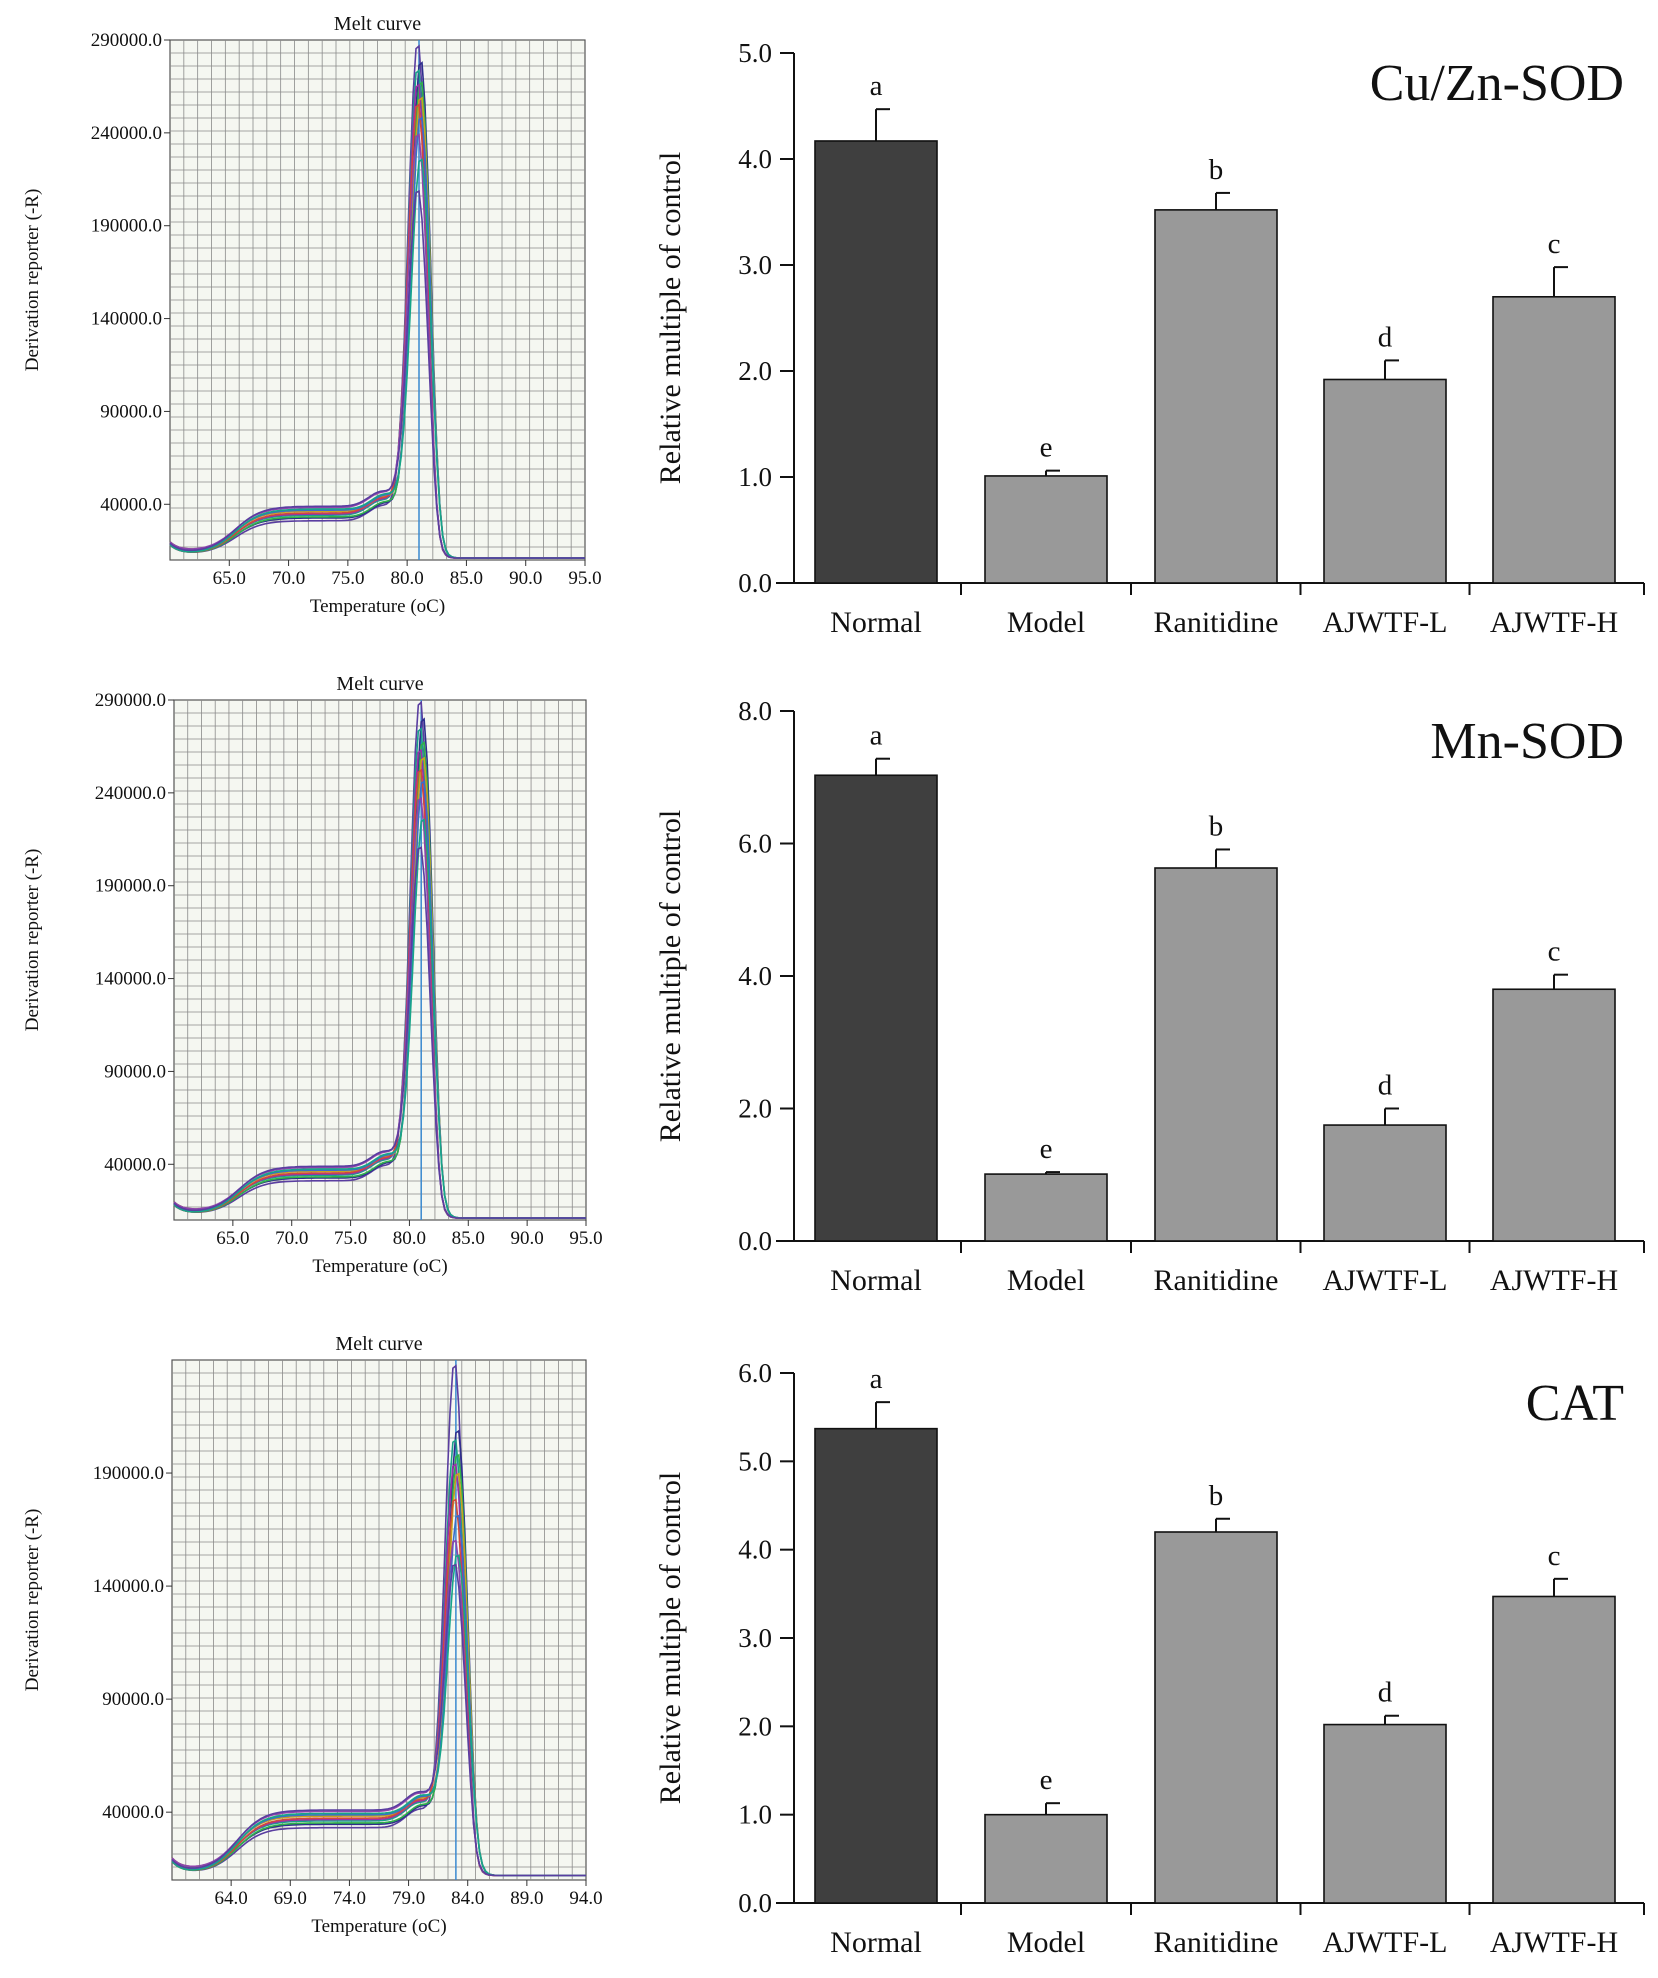 This screenshot has height=1978, width=1658. Describe the element at coordinates (1554, 952) in the screenshot. I see `significance-letter: c` at that location.